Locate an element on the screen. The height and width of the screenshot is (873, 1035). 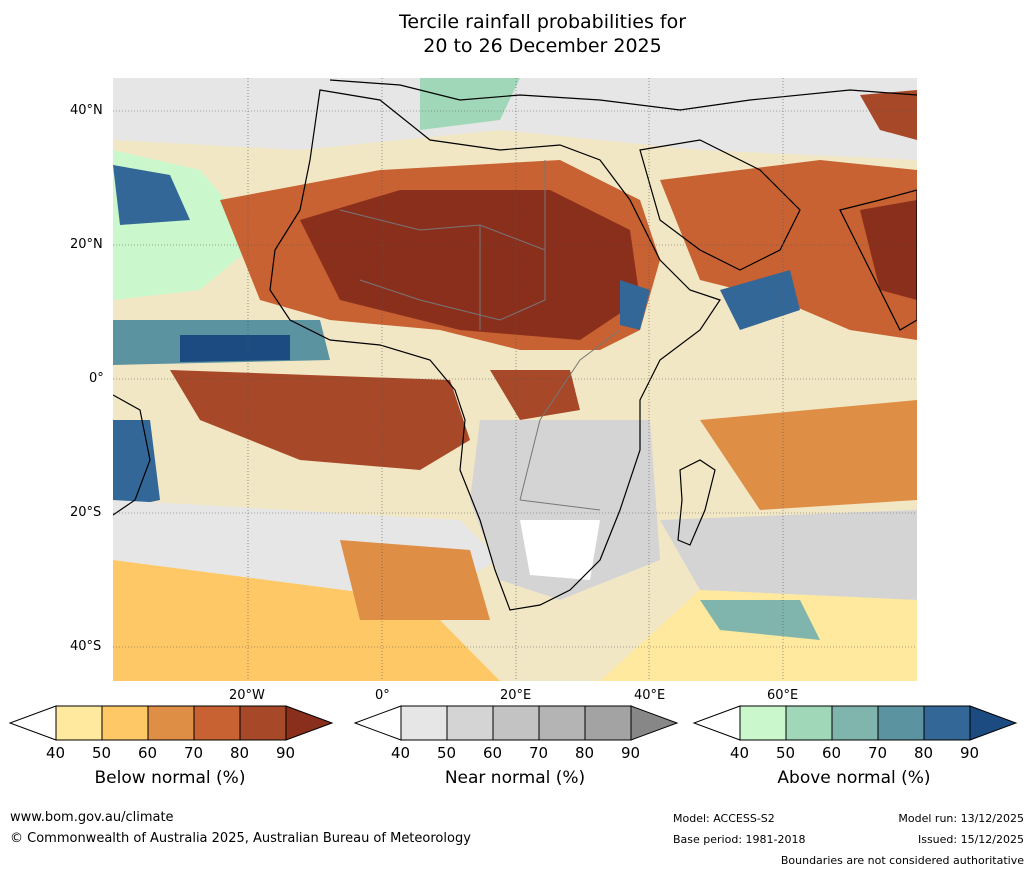
lon-label-20e: 20°E is located at coordinates (516, 695).